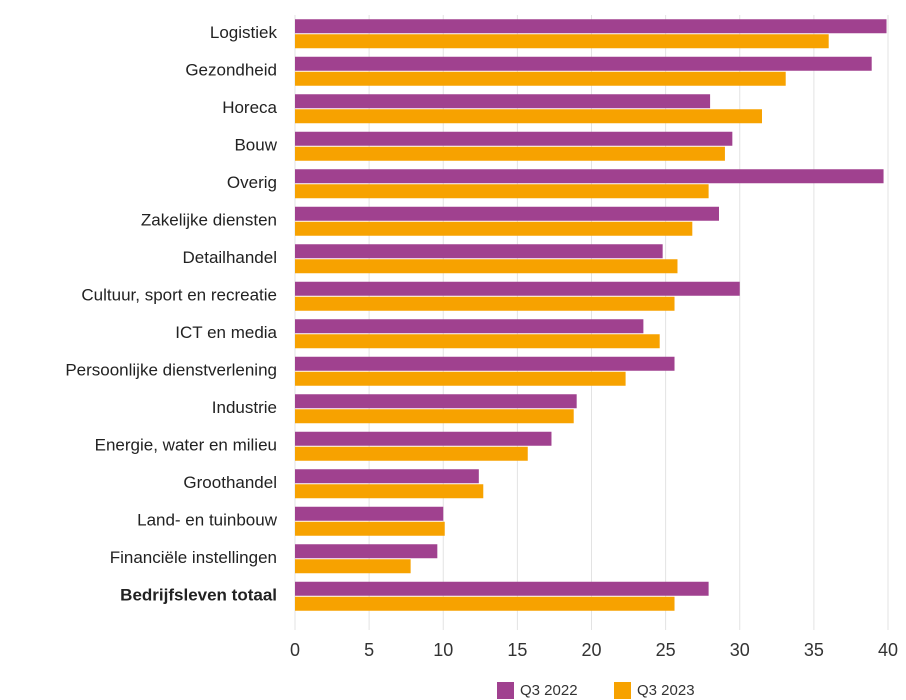 The image size is (906, 700). Describe the element at coordinates (186, 445) in the screenshot. I see `y-tick-label: Energie, water en milieu` at that location.